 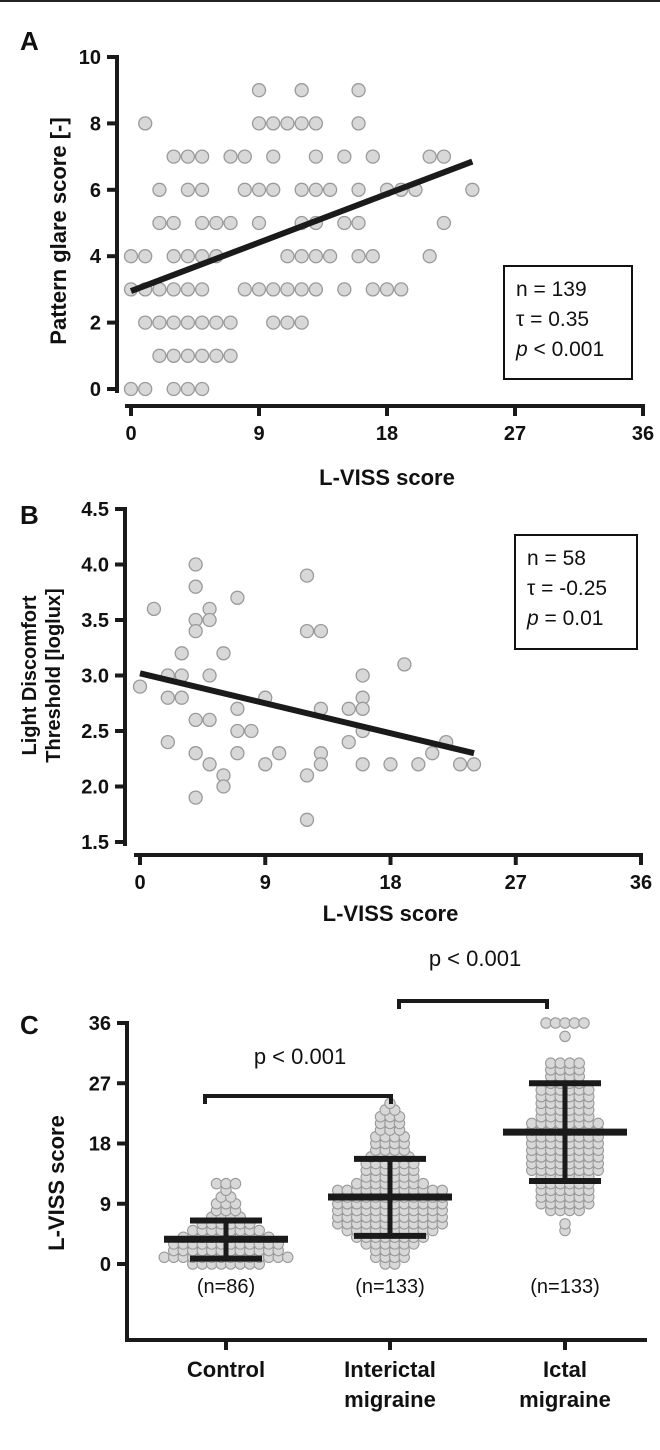 I want to click on y-axis-label: Light Discomfort, so click(x=30, y=675).